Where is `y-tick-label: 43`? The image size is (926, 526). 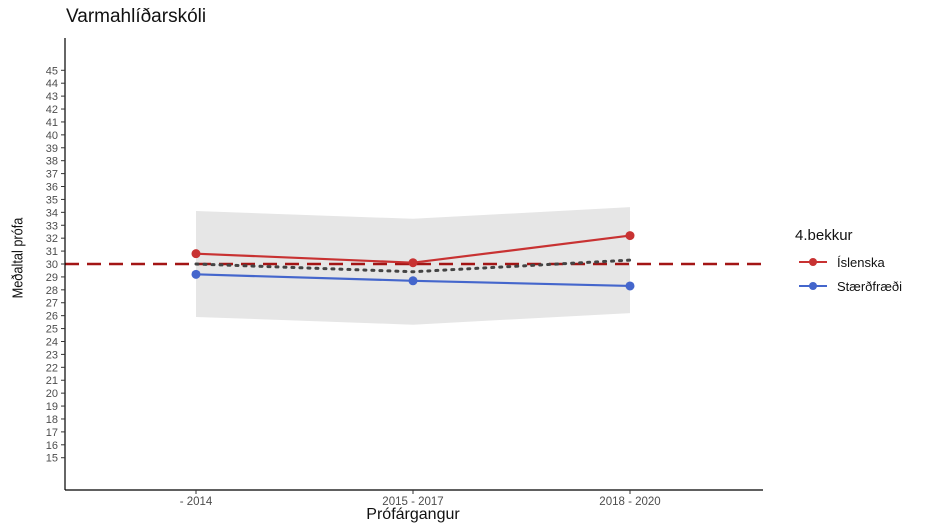
y-tick-label: 43 is located at coordinates (52, 97).